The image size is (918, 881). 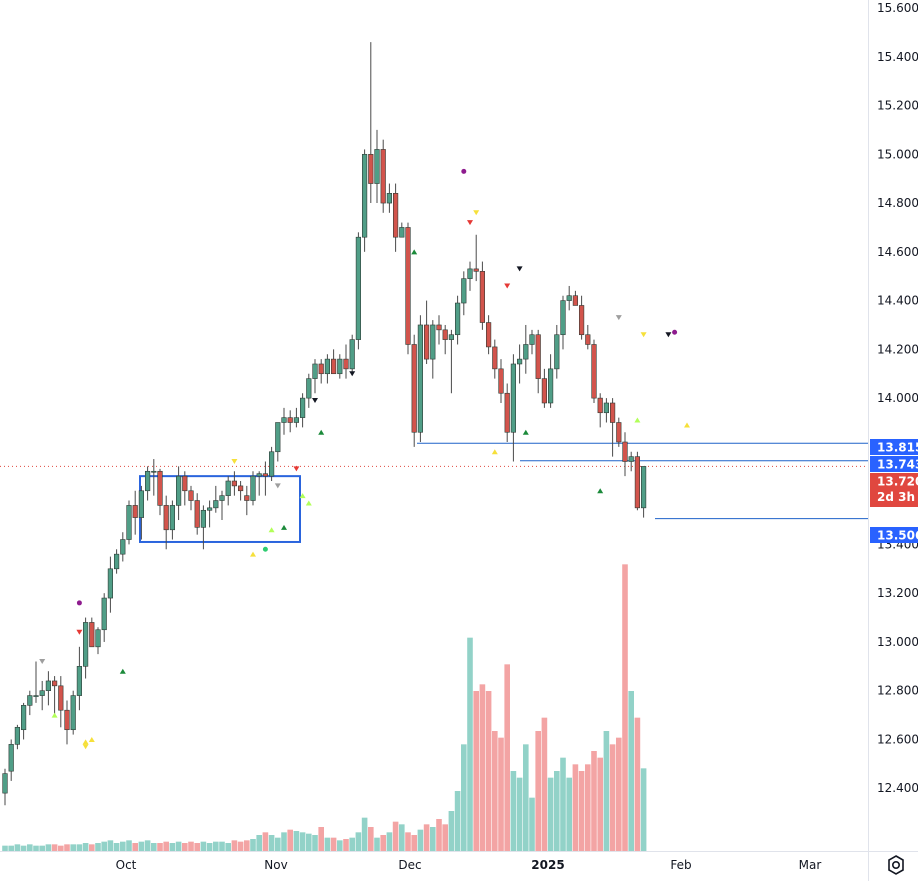 What do you see at coordinates (897, 57) in the screenshot?
I see `price-tick-label: 15.400` at bounding box center [897, 57].